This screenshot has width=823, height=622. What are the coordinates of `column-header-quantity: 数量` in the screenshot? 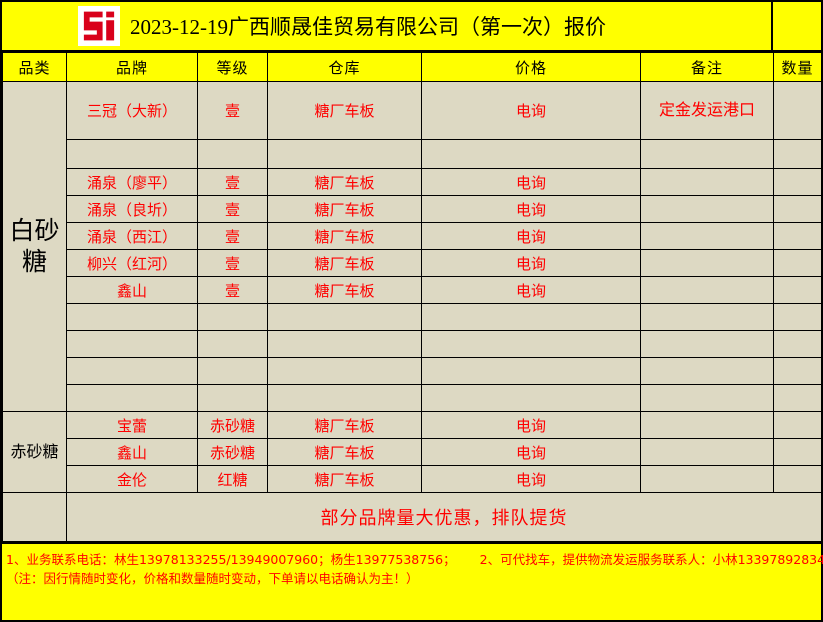 It's located at (797, 67).